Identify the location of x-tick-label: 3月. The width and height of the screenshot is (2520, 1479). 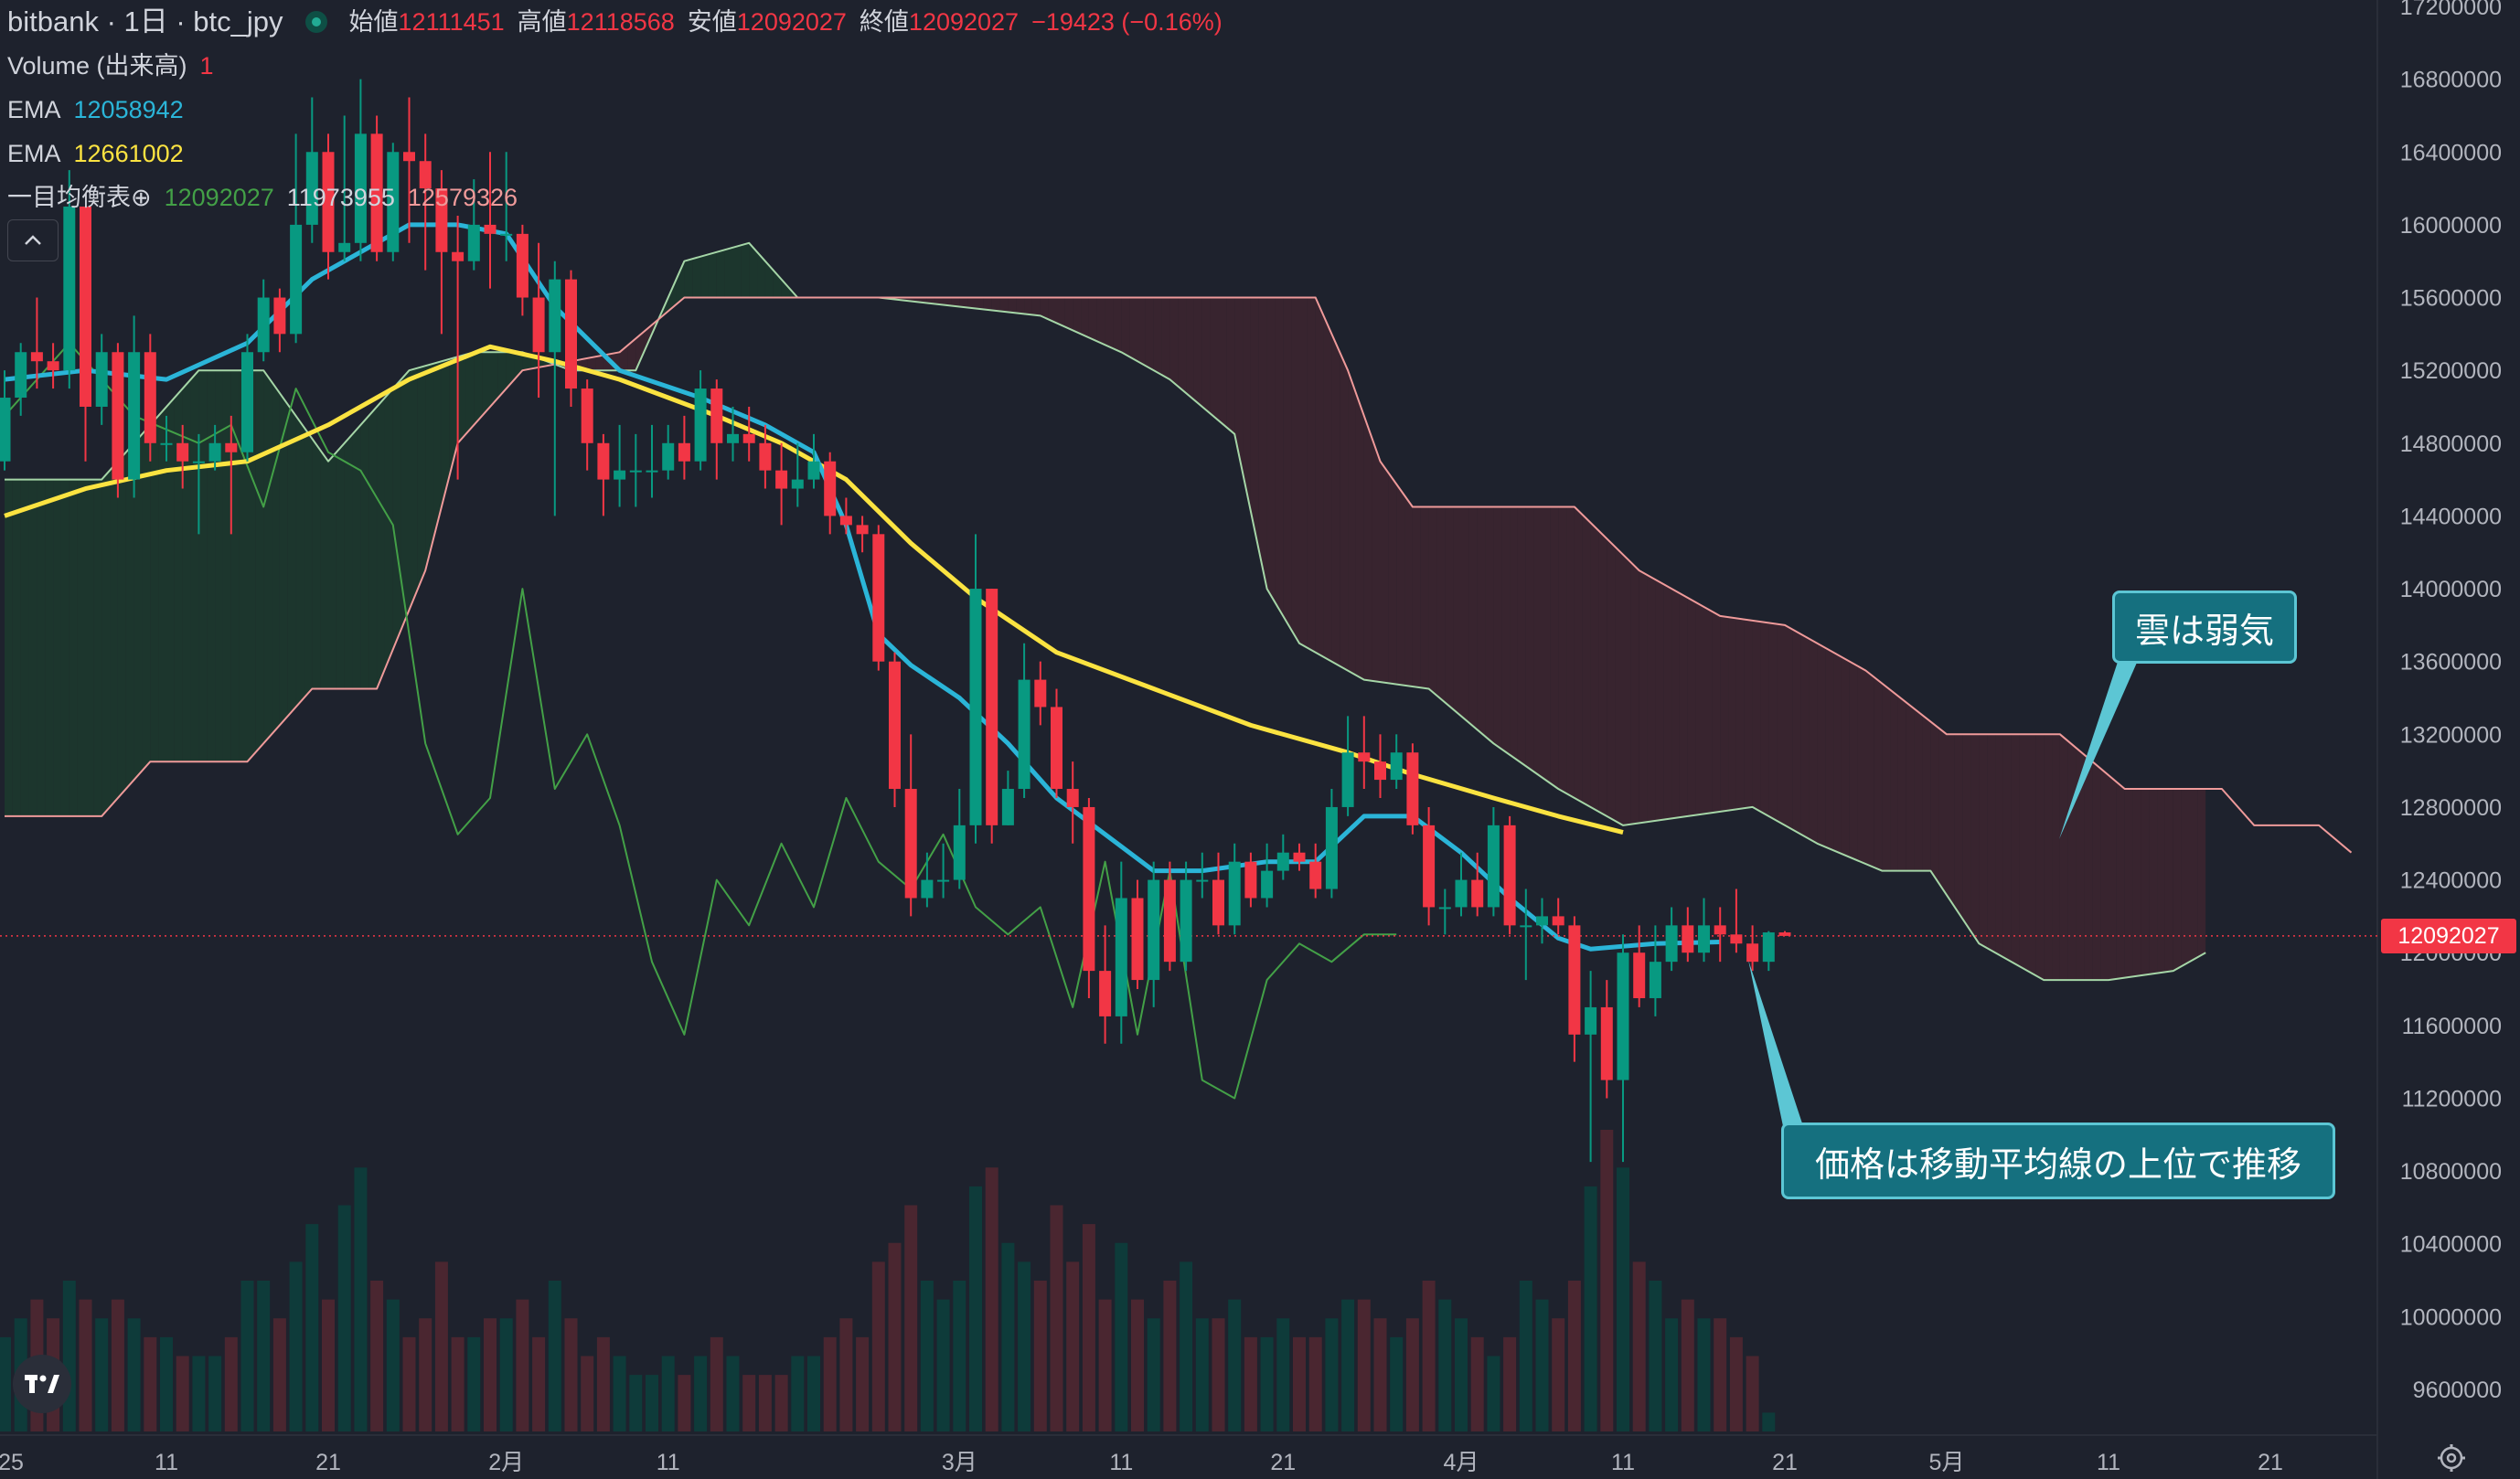
(959, 1462).